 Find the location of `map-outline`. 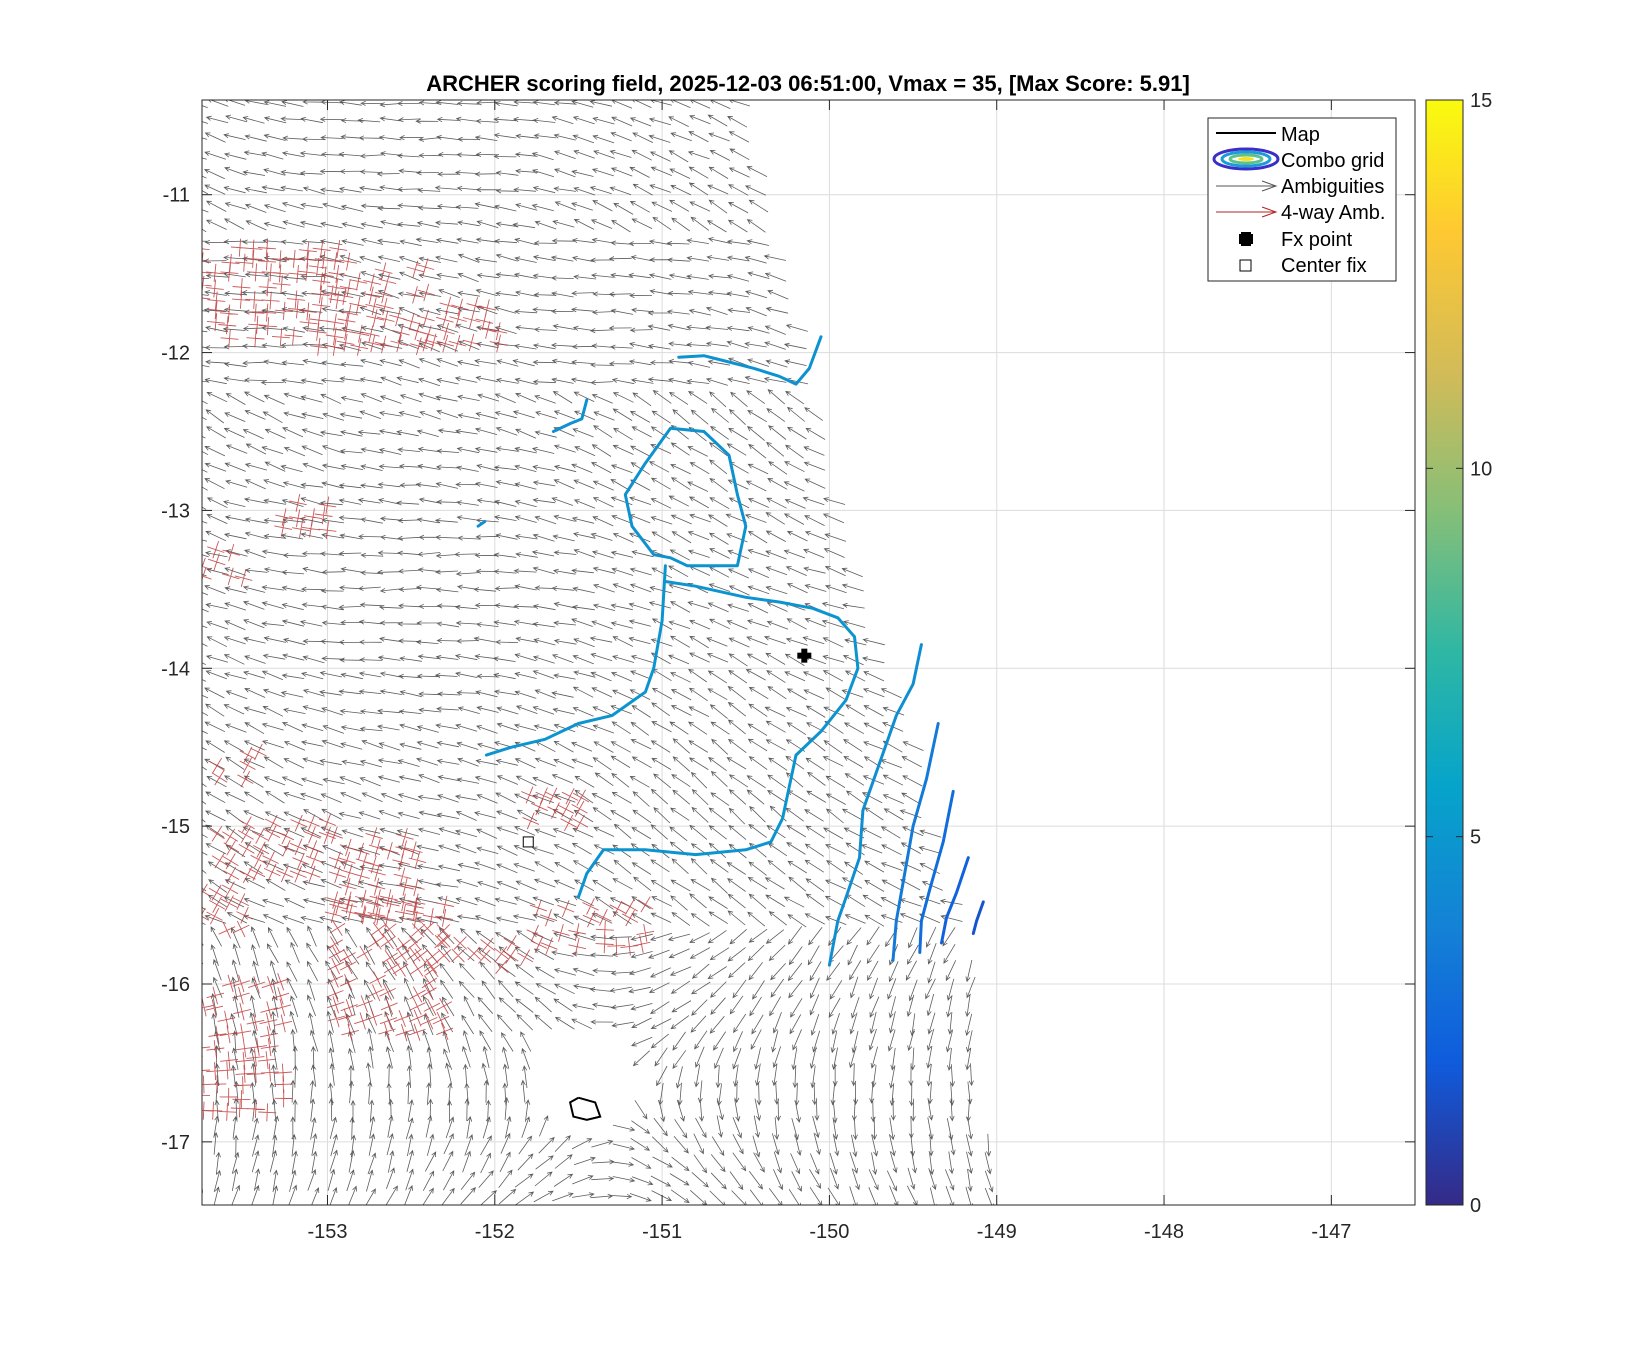

map-outline is located at coordinates (585, 1108).